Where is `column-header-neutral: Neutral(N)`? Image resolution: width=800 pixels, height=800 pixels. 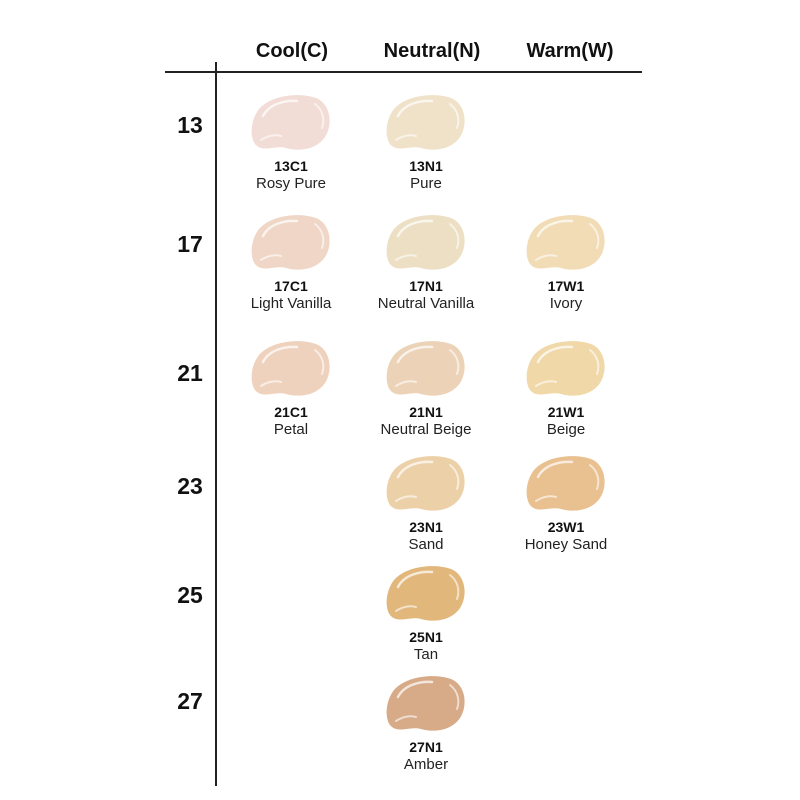 column-header-neutral: Neutral(N) is located at coordinates (432, 51).